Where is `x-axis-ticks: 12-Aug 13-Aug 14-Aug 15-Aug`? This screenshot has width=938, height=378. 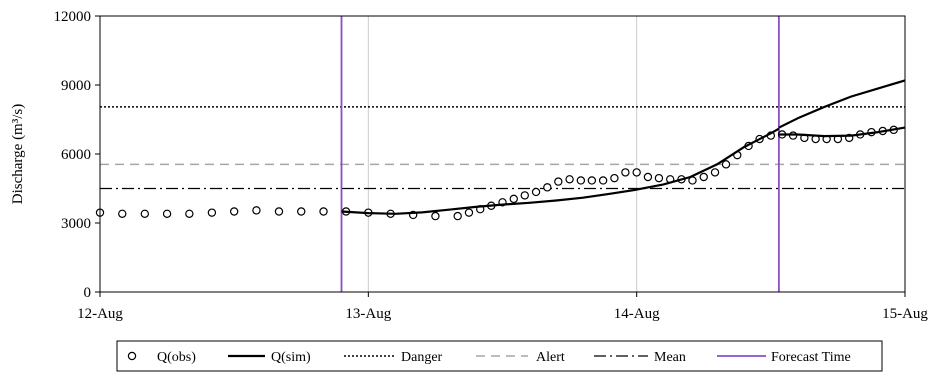 x-axis-ticks: 12-Aug 13-Aug 14-Aug 15-Aug is located at coordinates (502, 307).